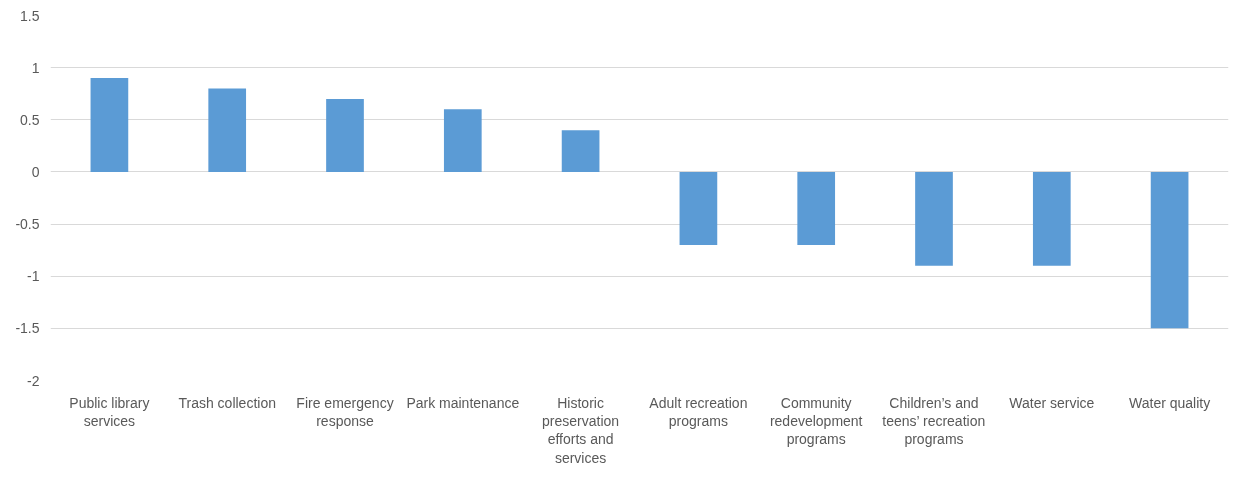  What do you see at coordinates (33, 380) in the screenshot?
I see `y-tick-label: -2` at bounding box center [33, 380].